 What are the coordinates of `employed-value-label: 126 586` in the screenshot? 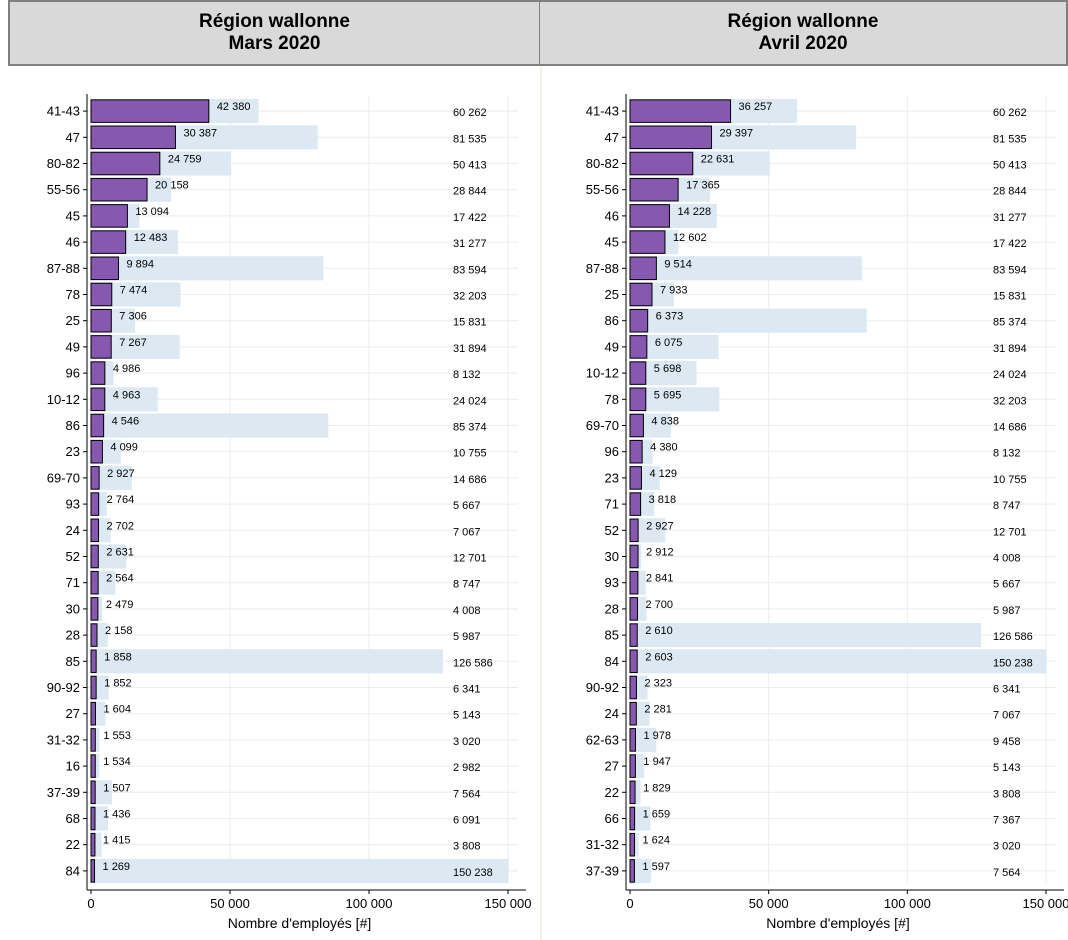 It's located at (473, 663).